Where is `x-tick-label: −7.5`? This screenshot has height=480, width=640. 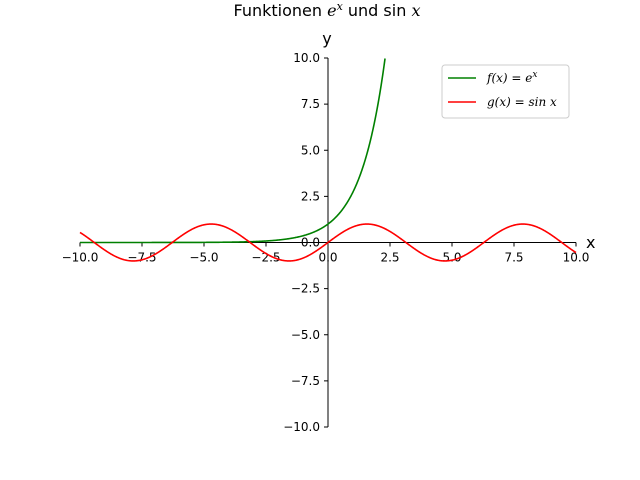 x-tick-label: −7.5 is located at coordinates (141, 258).